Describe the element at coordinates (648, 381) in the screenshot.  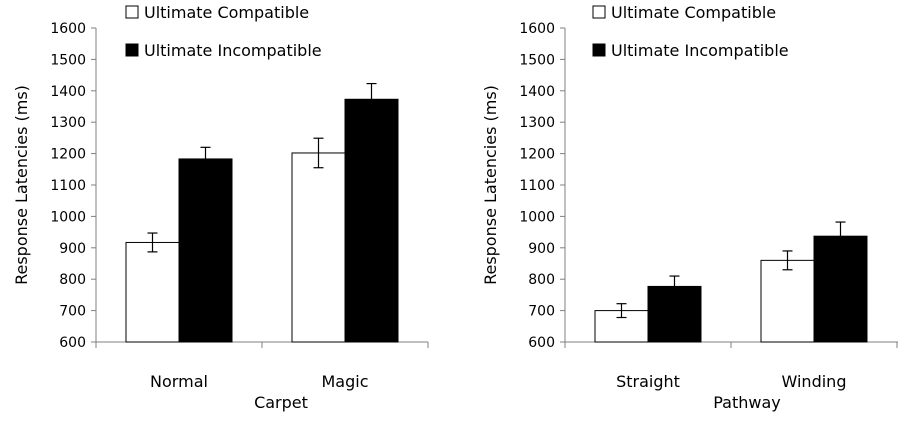
I see `x-tick-label: Straight` at that location.